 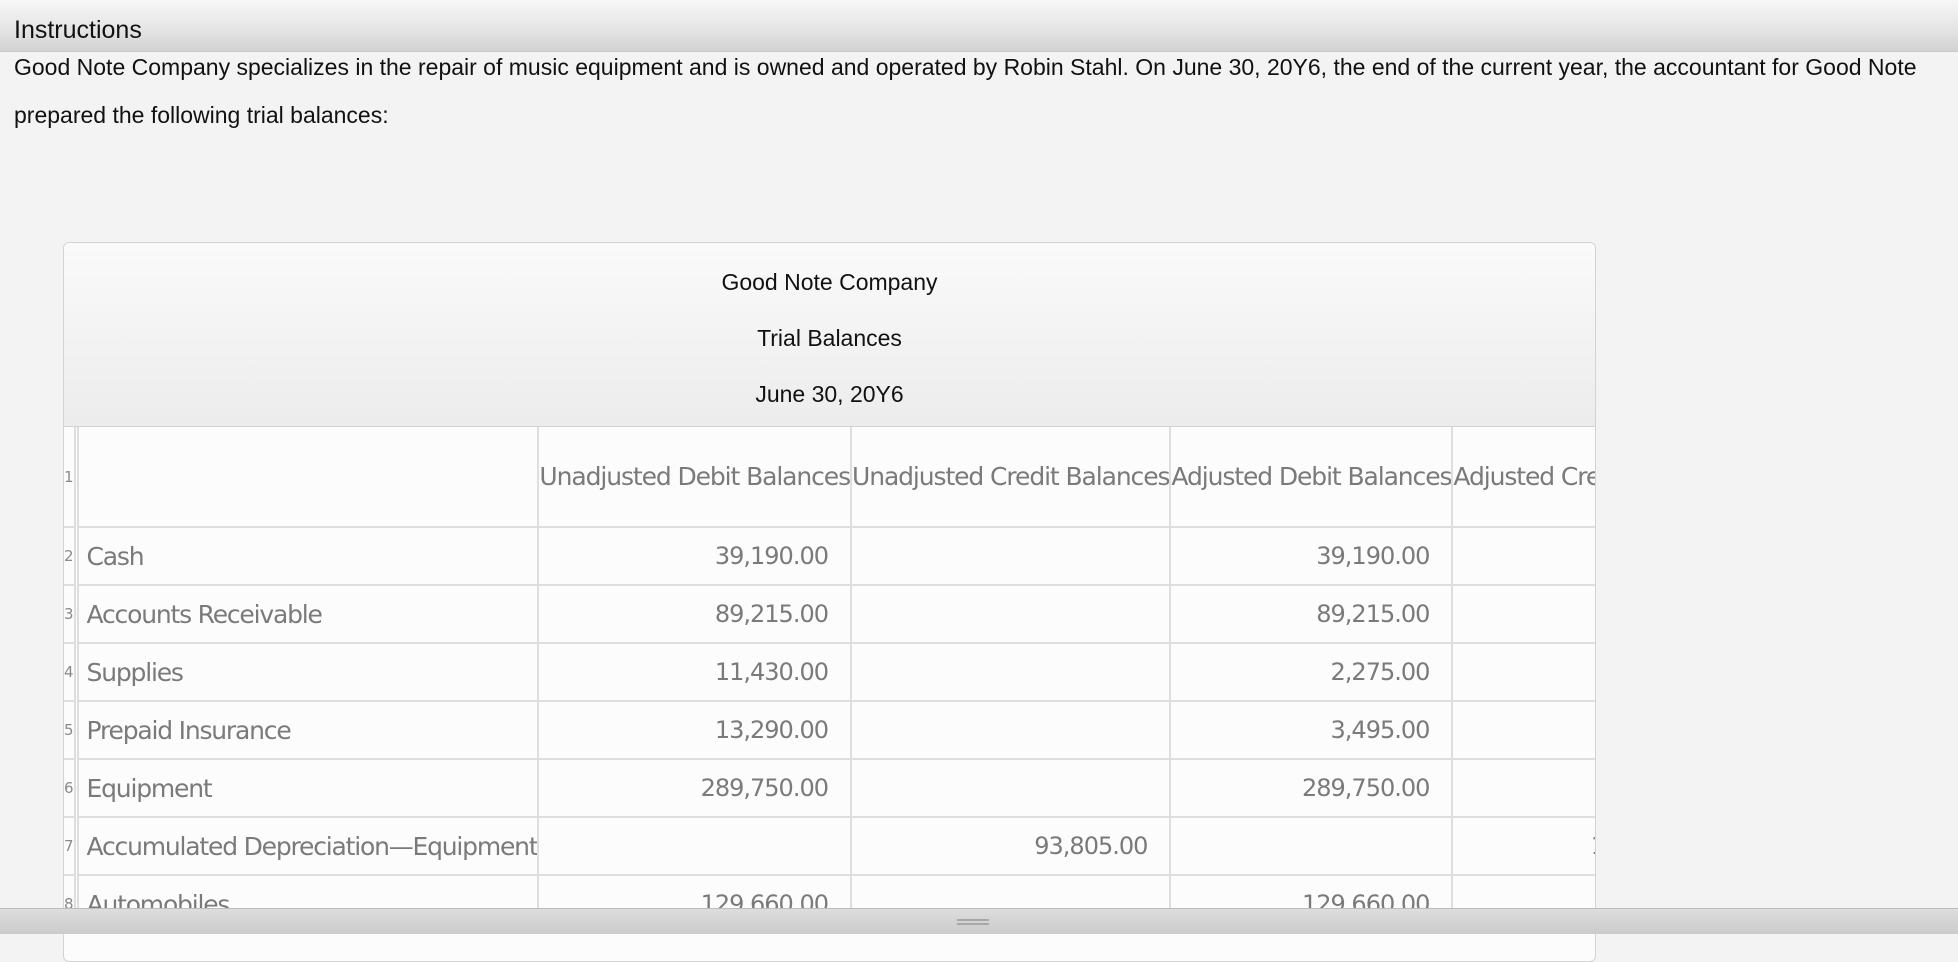 What do you see at coordinates (308, 614) in the screenshot?
I see `account-name: Accounts Receivable` at bounding box center [308, 614].